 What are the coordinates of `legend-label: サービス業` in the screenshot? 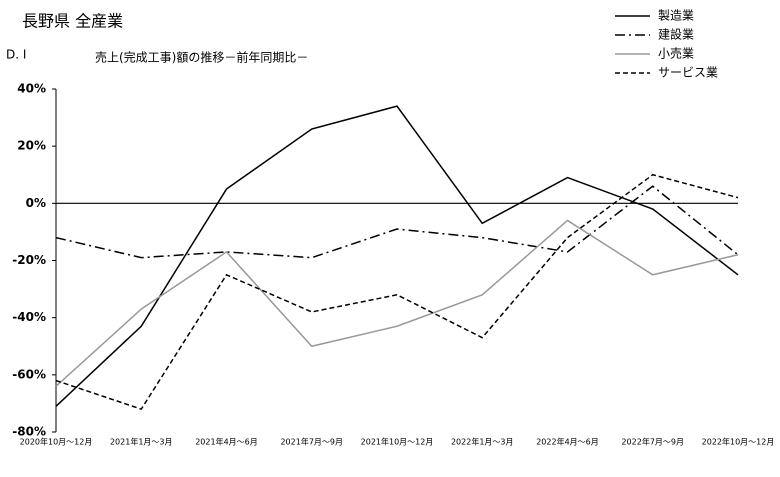 It's located at (688, 73).